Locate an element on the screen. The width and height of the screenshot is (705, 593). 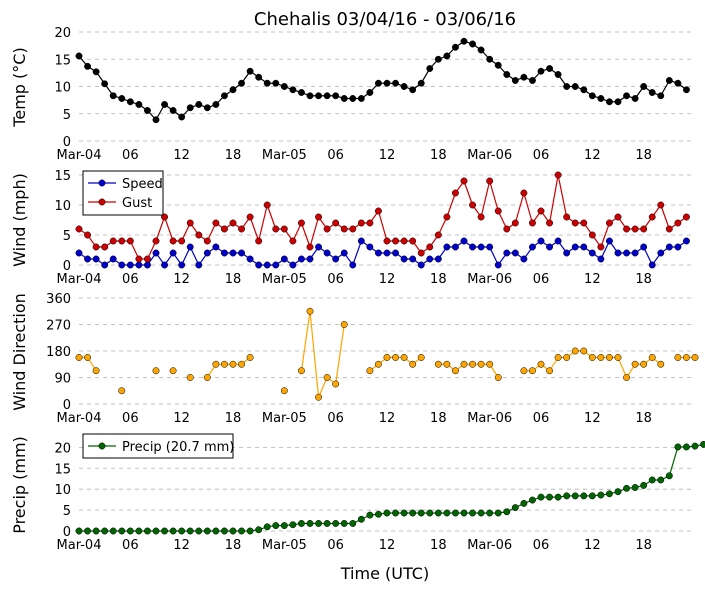
x-tick-label: 06 is located at coordinates (130, 155).